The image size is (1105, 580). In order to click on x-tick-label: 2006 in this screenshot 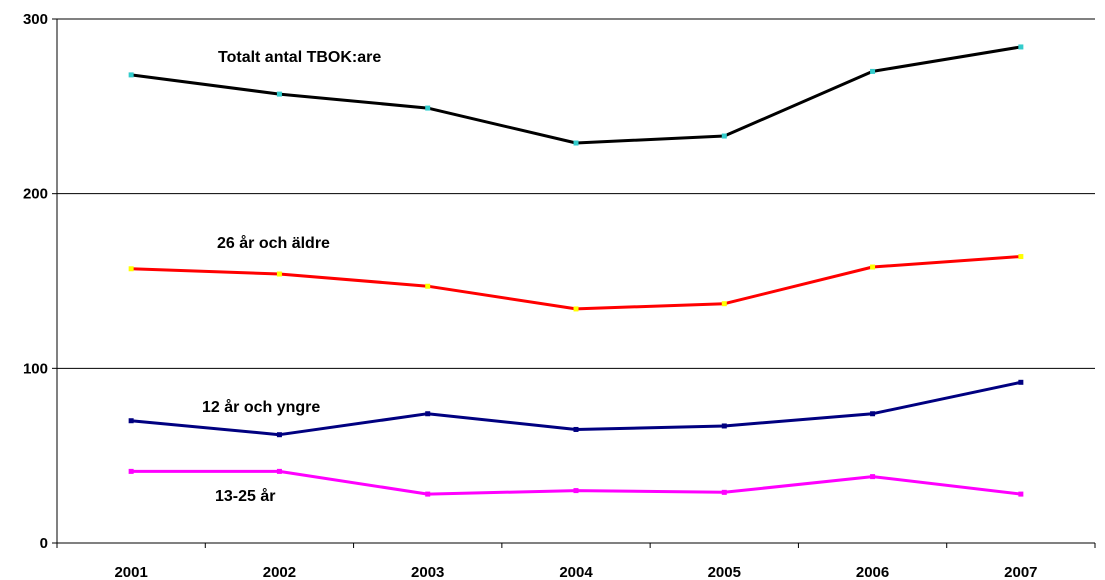, I will do `click(872, 572)`.